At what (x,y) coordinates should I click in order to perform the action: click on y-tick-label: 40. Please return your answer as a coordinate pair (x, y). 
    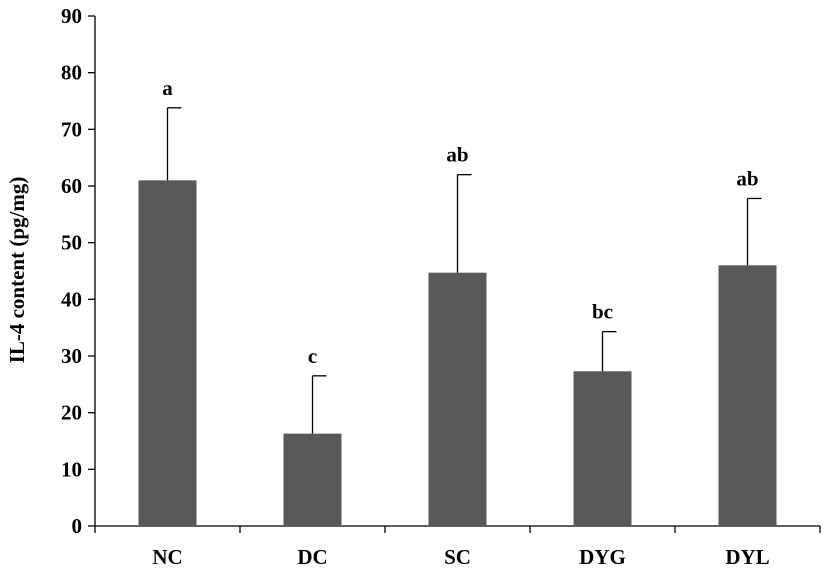
    Looking at the image, I should click on (71, 299).